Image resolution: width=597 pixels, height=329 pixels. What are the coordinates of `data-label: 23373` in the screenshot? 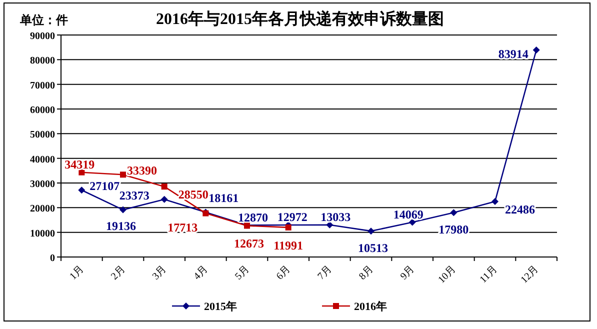 It's located at (134, 195).